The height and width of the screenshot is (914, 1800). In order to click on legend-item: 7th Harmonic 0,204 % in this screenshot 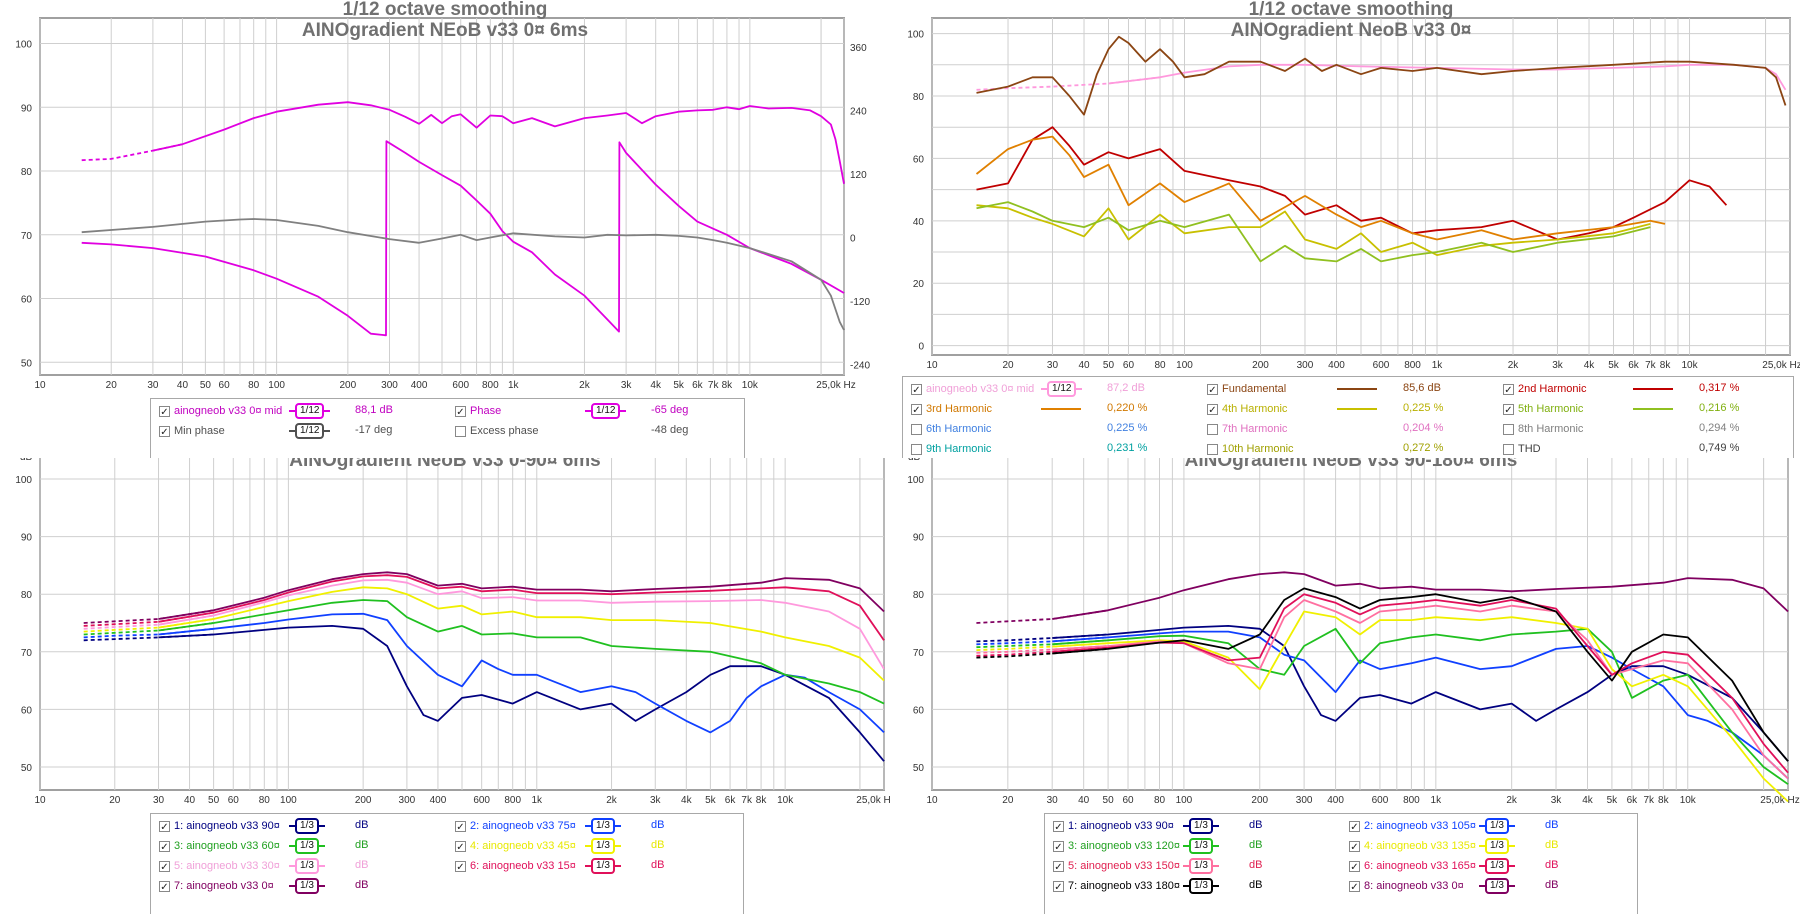, I will do `click(1350, 429)`.